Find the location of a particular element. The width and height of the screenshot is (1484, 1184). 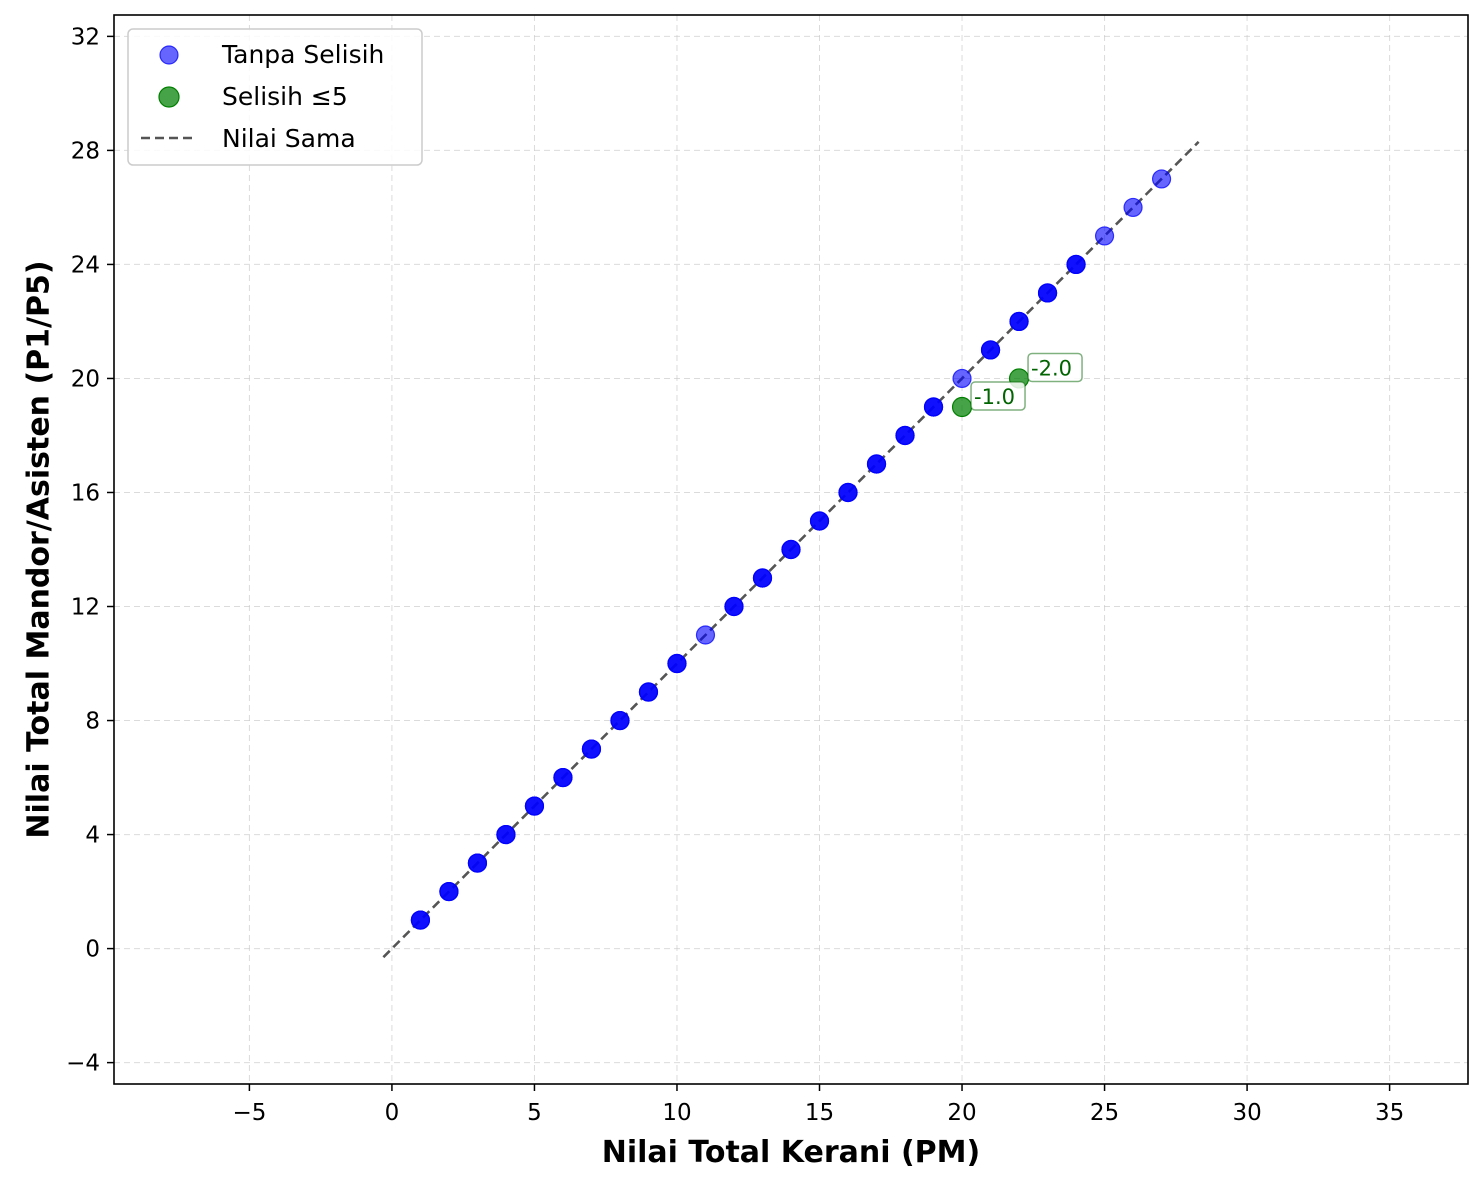

y-tick-label: 4 is located at coordinates (92, 836).